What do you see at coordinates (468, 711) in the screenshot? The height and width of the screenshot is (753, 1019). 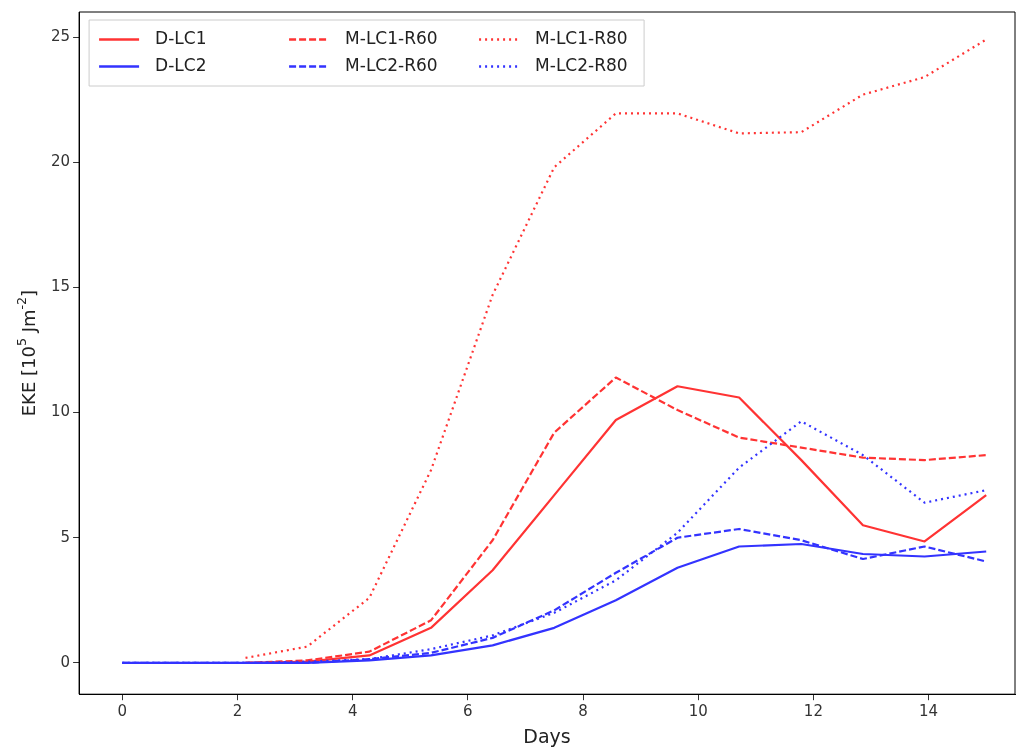 I see `x-tick-label: 6` at bounding box center [468, 711].